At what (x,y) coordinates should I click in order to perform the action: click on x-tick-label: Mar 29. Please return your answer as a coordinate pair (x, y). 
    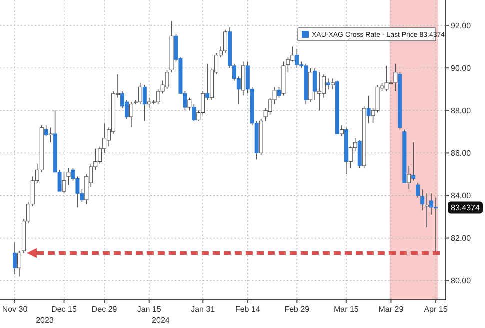
    Looking at the image, I should click on (391, 309).